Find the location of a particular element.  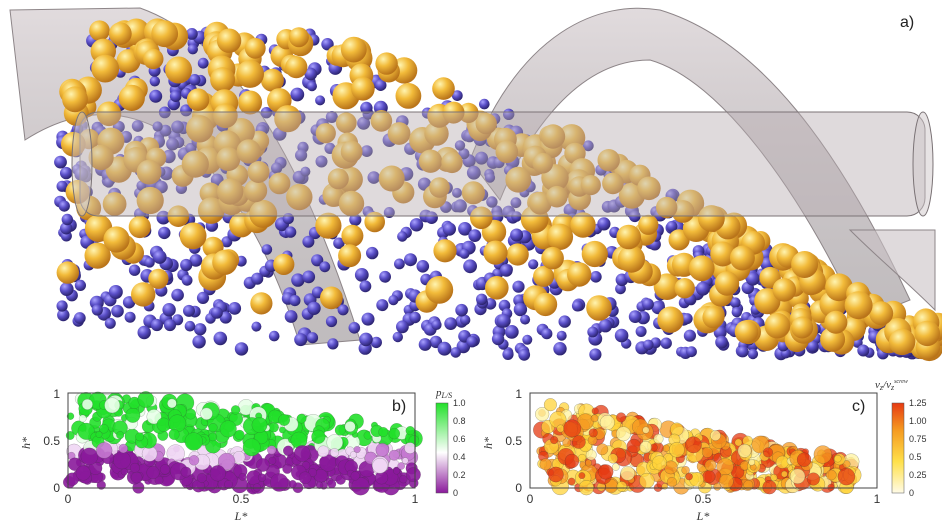

c-ytick-1: 0.5 is located at coordinates (513, 441).